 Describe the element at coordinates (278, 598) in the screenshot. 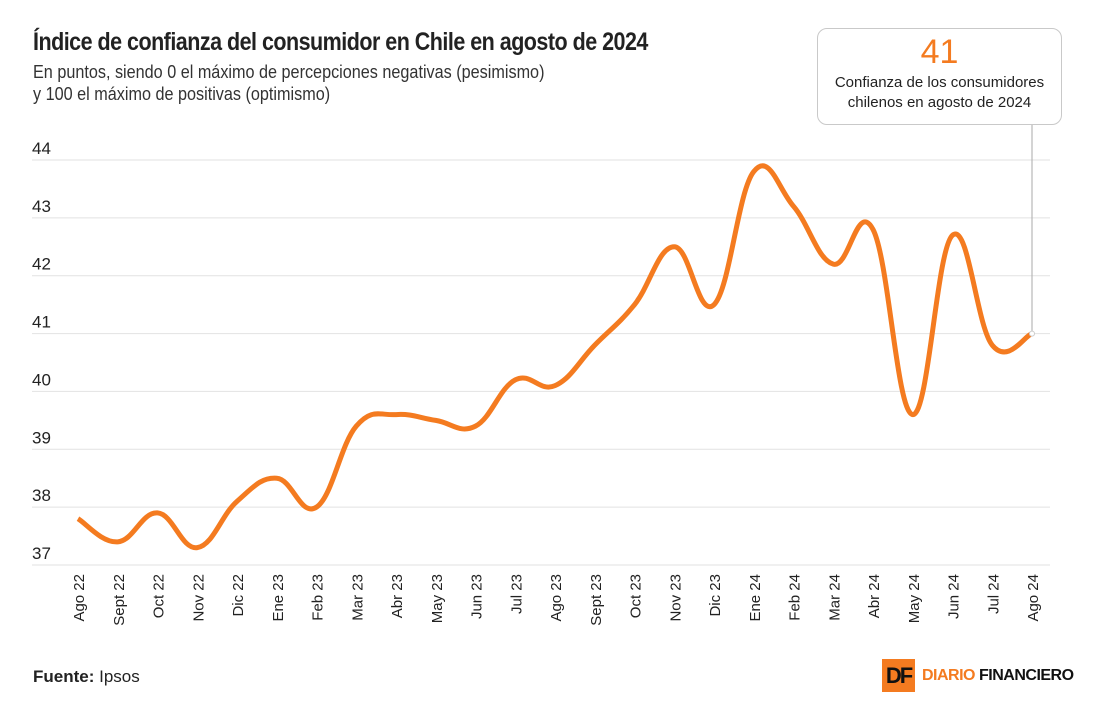

I see `x-tick-label: Ene 23` at that location.